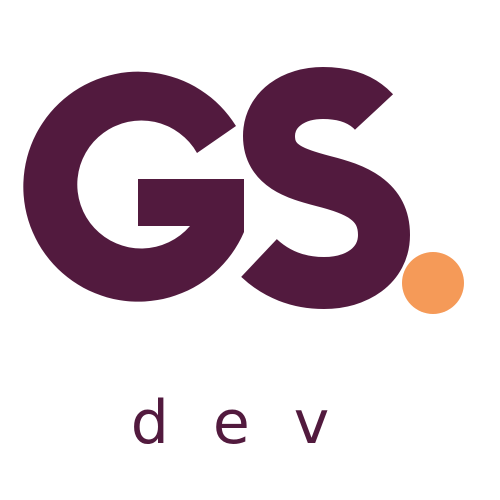 The height and width of the screenshot is (500, 500). I want to click on logo-subtext: dev, so click(252, 423).